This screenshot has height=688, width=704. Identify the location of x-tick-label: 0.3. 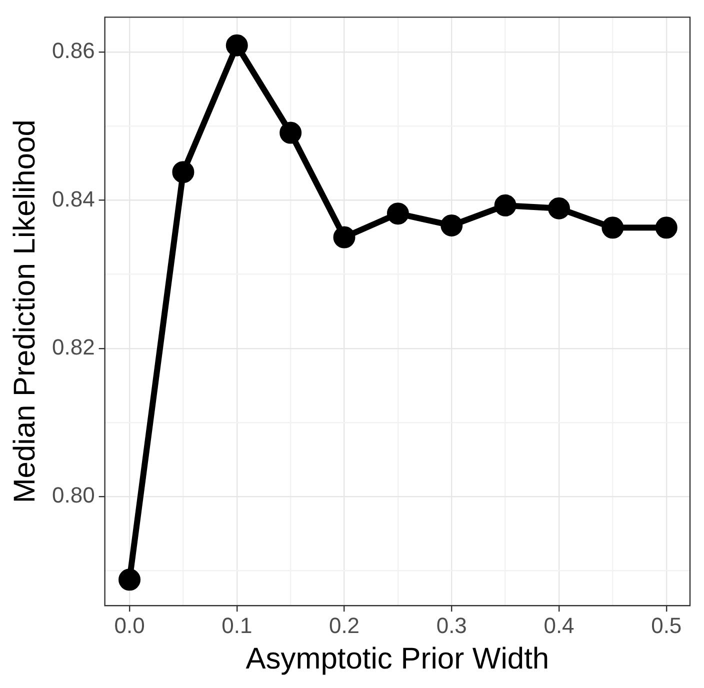
(451, 625).